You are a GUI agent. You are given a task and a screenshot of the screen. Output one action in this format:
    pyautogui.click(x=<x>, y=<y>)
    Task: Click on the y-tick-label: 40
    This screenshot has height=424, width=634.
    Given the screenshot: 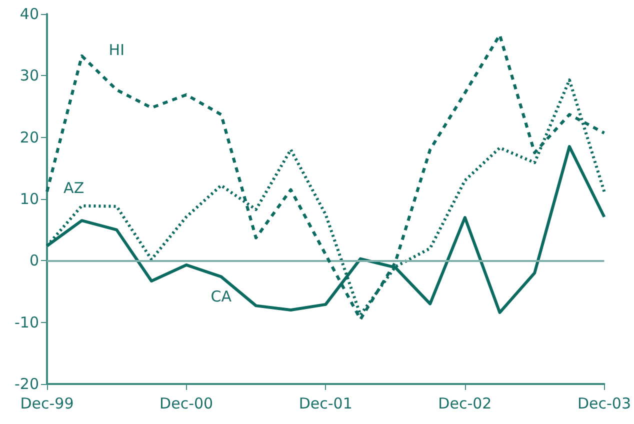 What is the action you would take?
    pyautogui.click(x=29, y=14)
    